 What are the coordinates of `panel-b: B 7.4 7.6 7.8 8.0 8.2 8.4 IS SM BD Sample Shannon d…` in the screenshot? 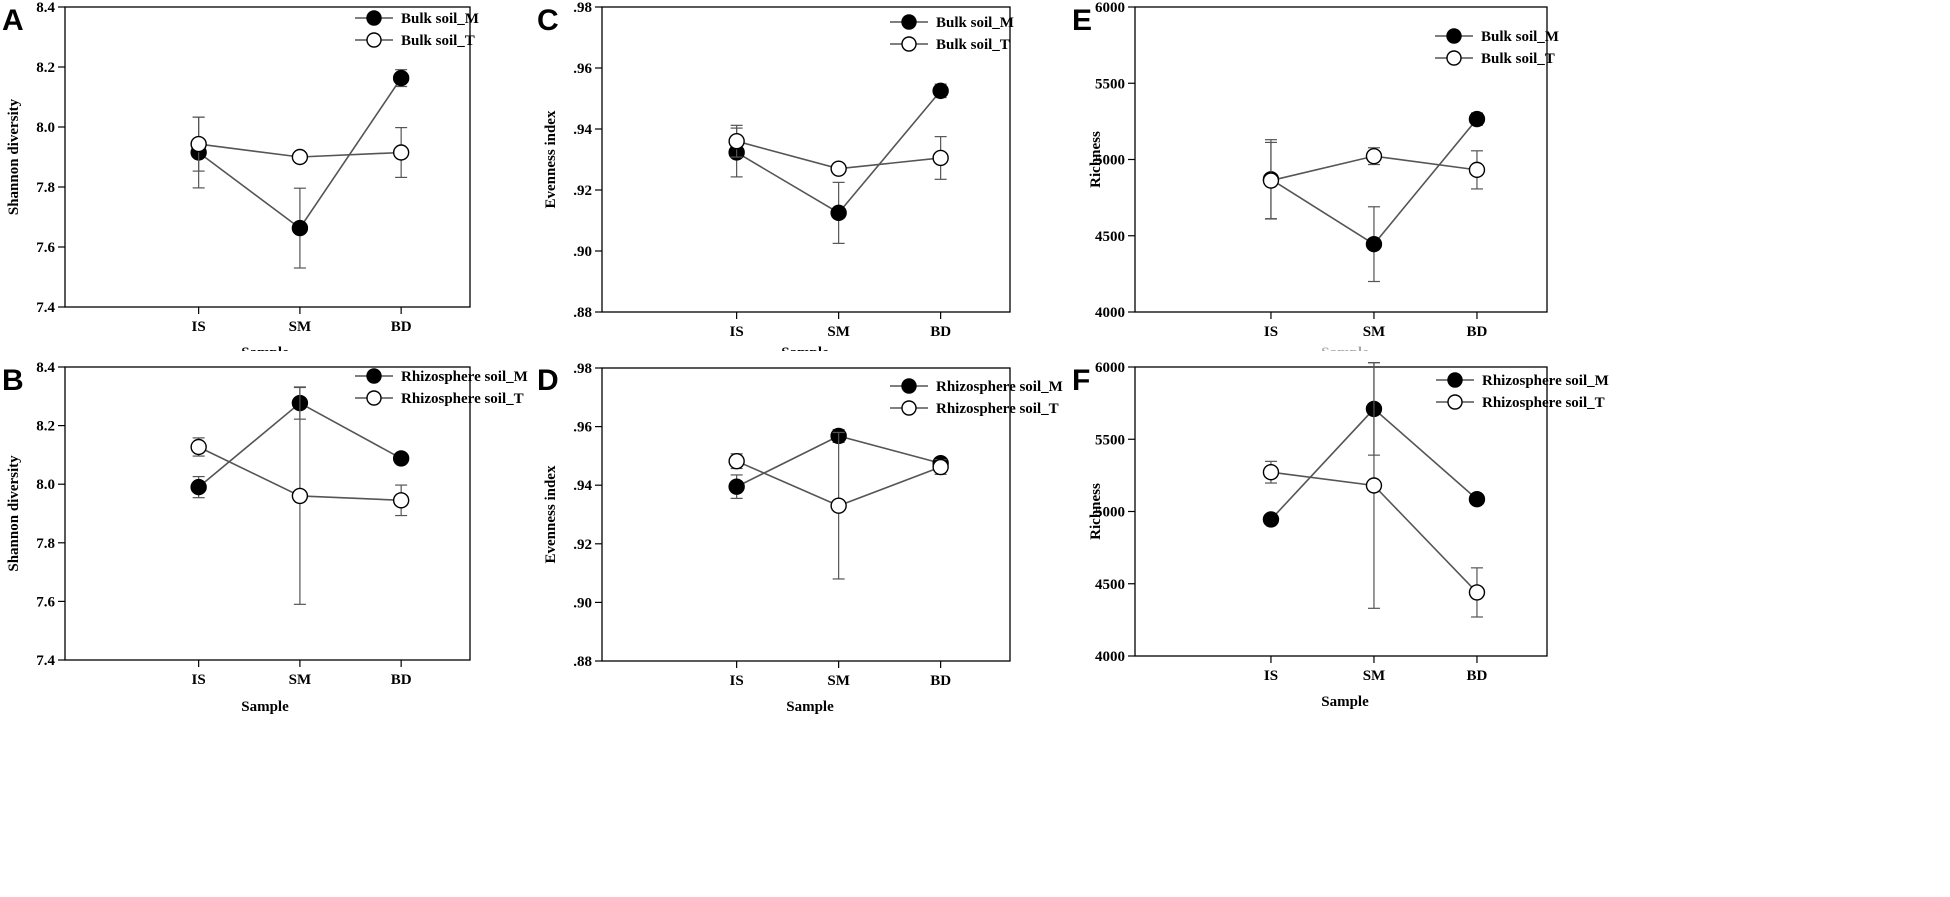 It's located at (265, 537).